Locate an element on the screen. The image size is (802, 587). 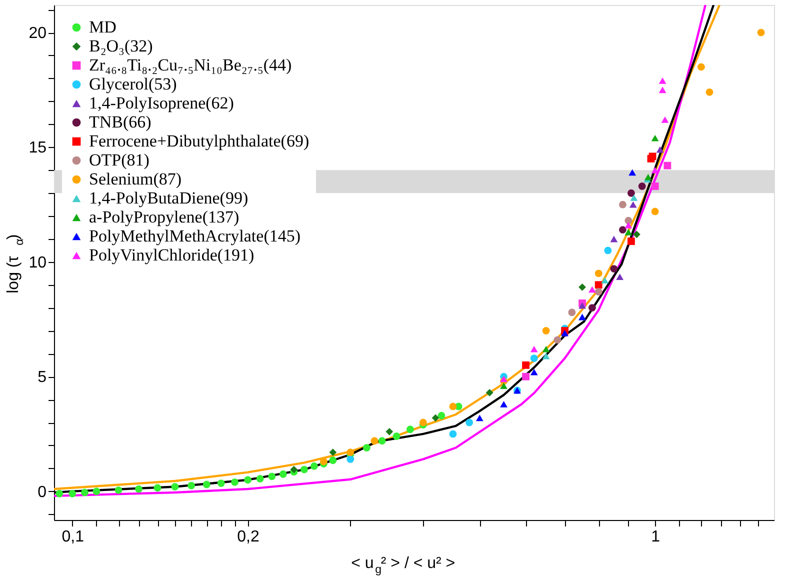
legend-label: Zr₄₆.₈Ti₈.₂Cu₇.₅Ni₁₀Be₂₇.₅(44) is located at coordinates (190, 65).